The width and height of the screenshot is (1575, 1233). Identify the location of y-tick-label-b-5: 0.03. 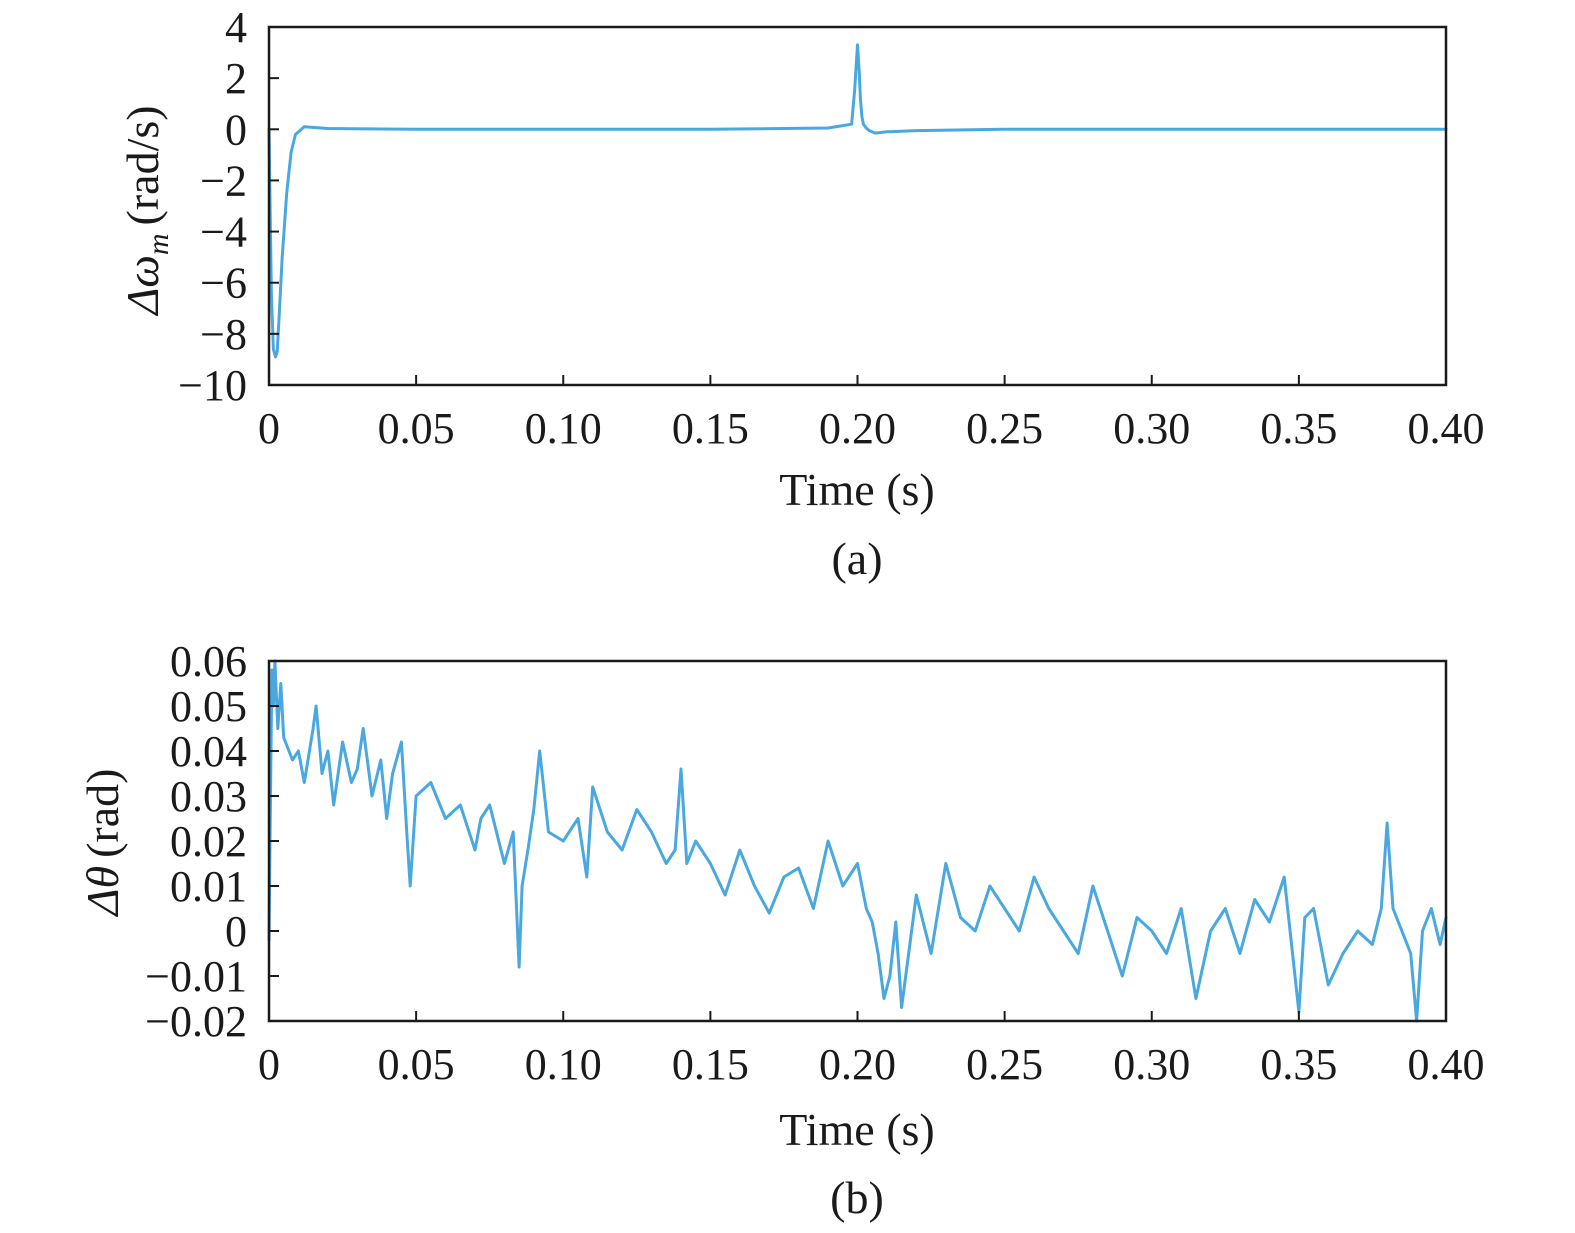
(208, 796).